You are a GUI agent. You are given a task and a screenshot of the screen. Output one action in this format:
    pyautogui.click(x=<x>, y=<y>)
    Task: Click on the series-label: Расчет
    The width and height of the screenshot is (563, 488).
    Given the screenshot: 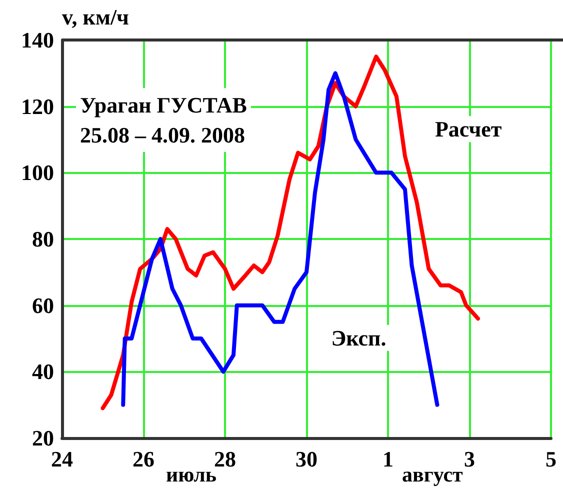 What is the action you would take?
    pyautogui.click(x=468, y=129)
    